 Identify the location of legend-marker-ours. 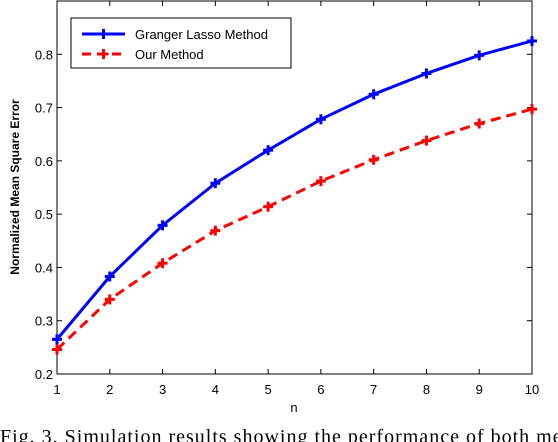
(103, 54).